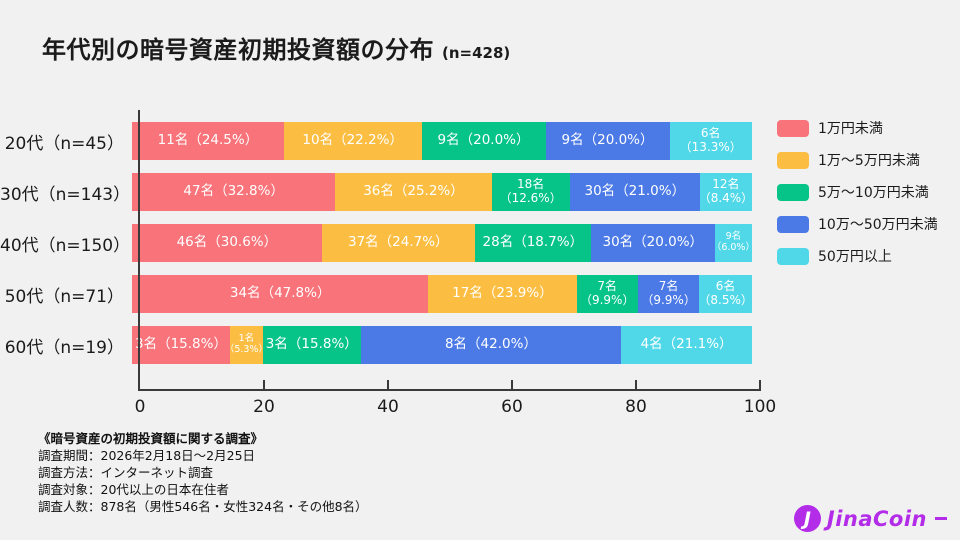  I want to click on legend-label: 50万円以上, so click(855, 257).